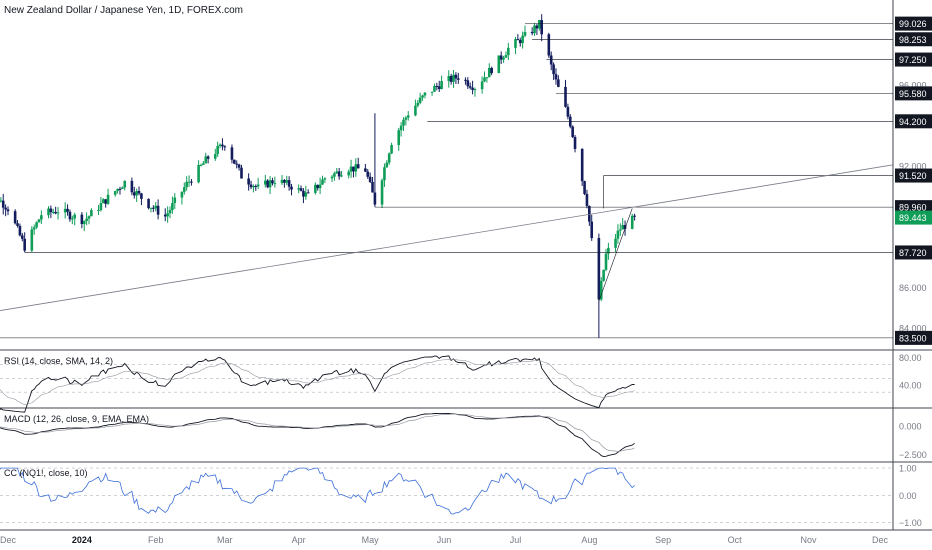 This screenshot has width=932, height=550. Describe the element at coordinates (735, 540) in the screenshot. I see `time-tick-label: Oct` at that location.